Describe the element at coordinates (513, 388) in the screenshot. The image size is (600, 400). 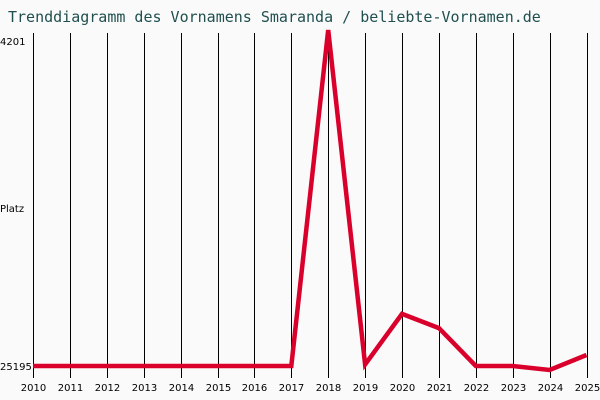
I see `x-tick-2023: 2023` at that location.